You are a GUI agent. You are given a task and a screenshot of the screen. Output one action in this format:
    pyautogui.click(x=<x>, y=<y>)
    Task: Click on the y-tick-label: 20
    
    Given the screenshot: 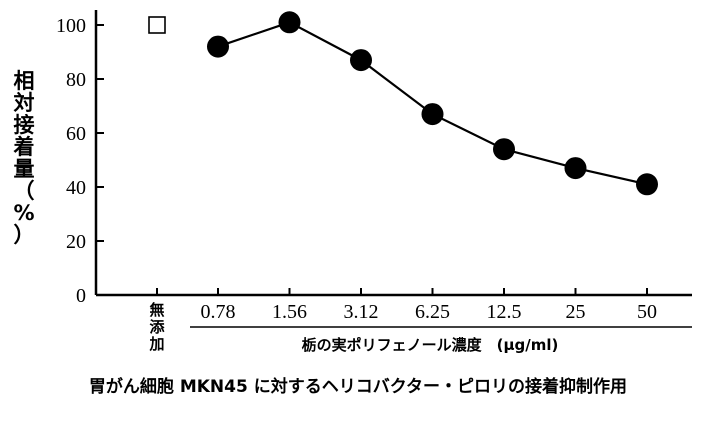 What is the action you would take?
    pyautogui.click(x=76, y=242)
    